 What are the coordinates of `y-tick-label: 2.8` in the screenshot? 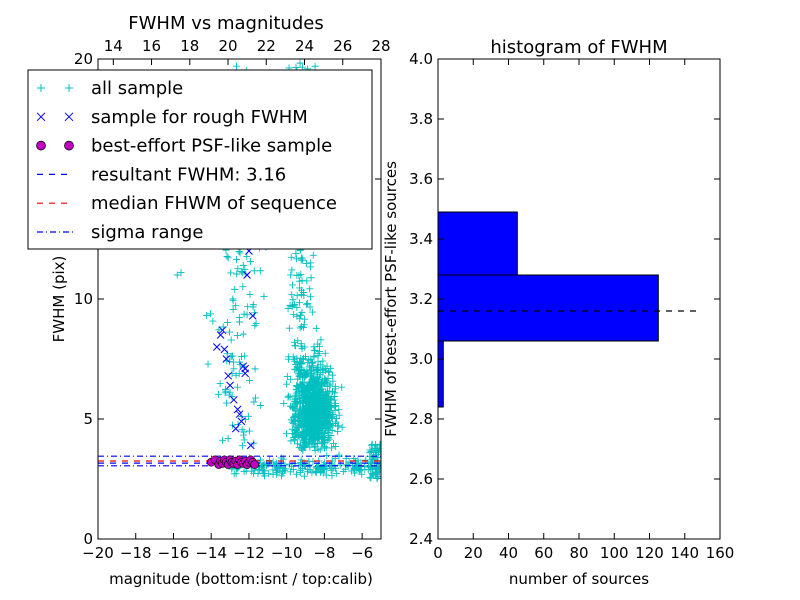 It's located at (421, 419).